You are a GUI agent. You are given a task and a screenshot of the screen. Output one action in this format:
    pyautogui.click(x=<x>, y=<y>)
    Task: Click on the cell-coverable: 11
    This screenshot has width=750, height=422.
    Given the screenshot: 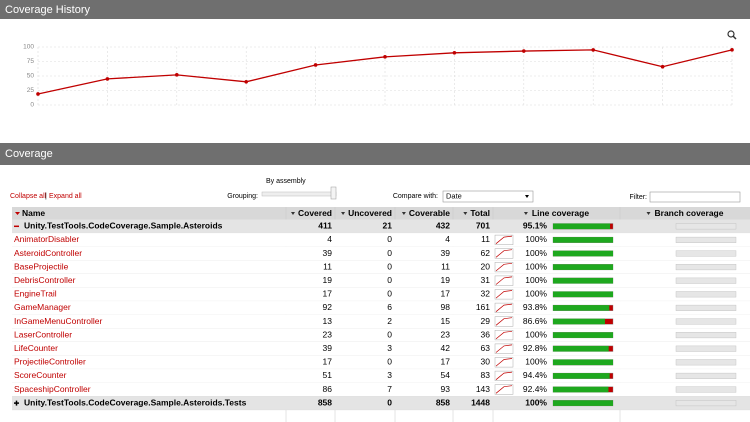 What is the action you would take?
    pyautogui.click(x=445, y=266)
    